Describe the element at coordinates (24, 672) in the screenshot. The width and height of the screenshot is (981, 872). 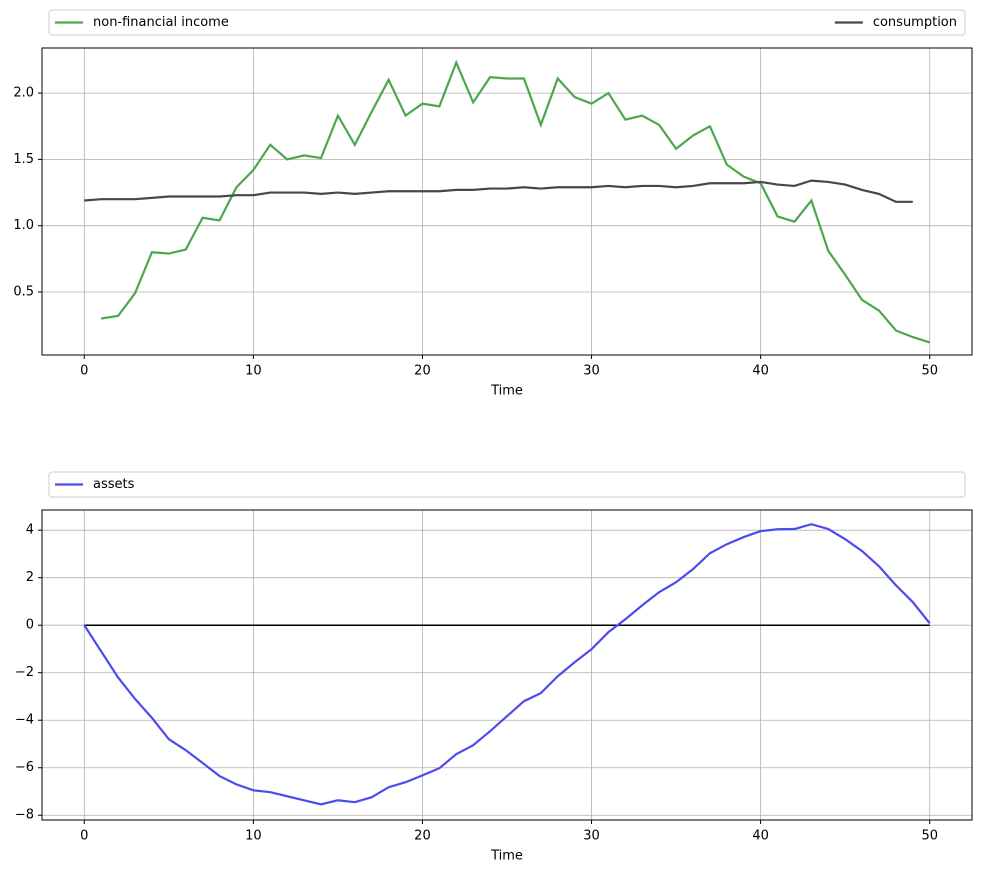
I see `y-tick-label: −2` at that location.